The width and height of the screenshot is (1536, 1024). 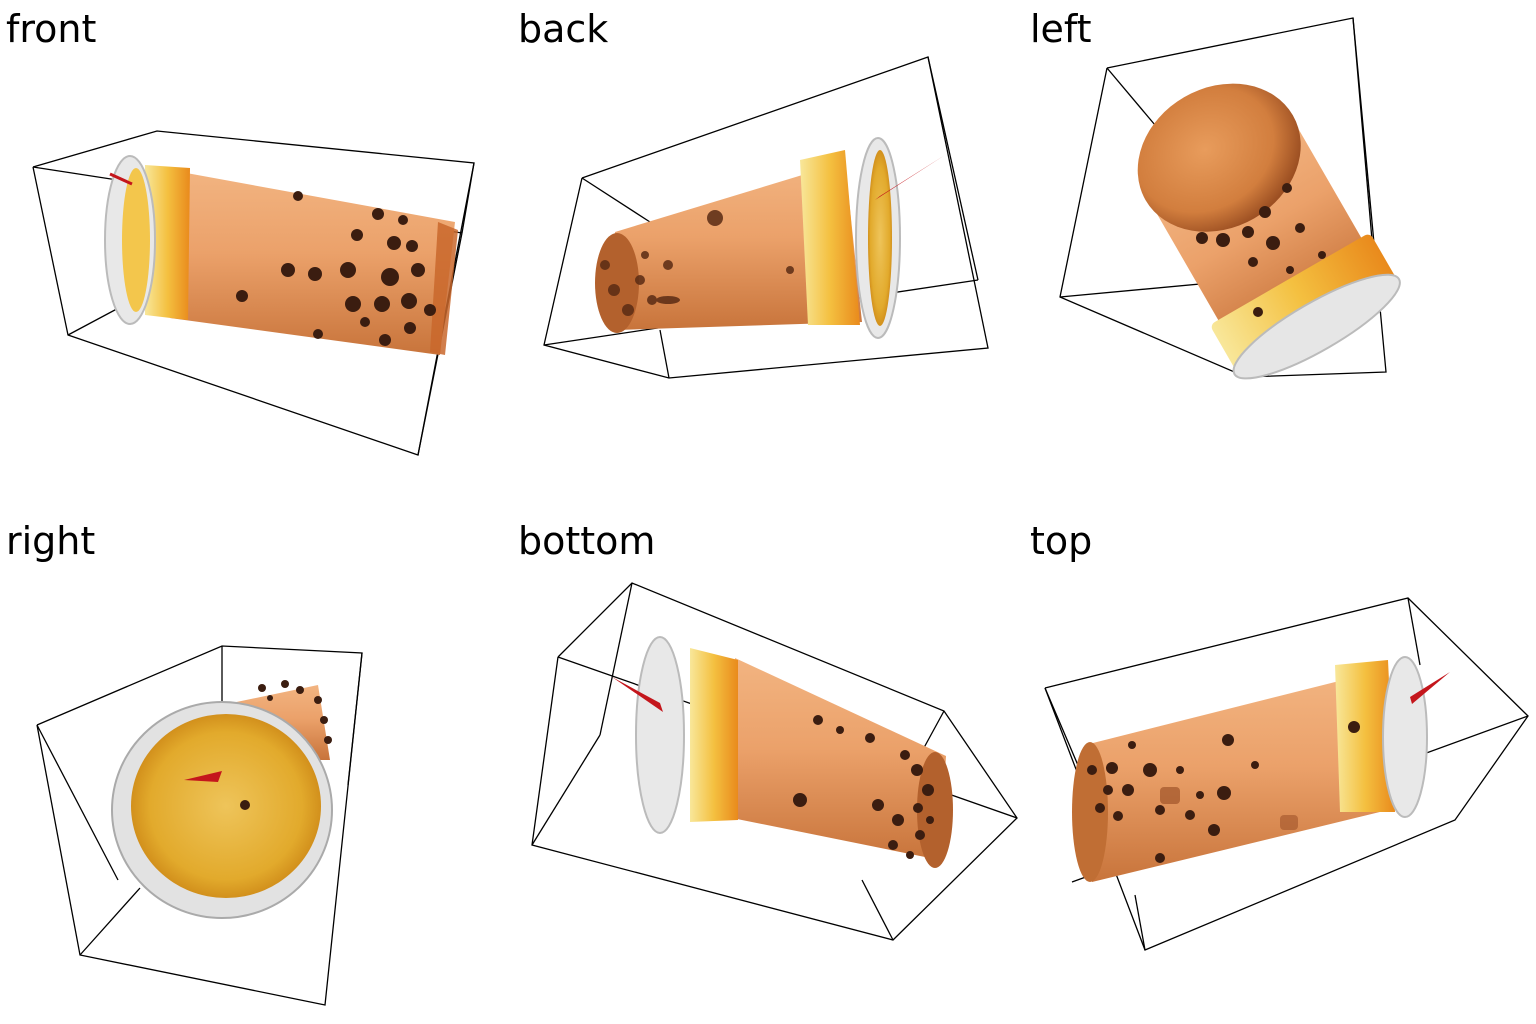 I want to click on view-left, so click(x=1230, y=198).